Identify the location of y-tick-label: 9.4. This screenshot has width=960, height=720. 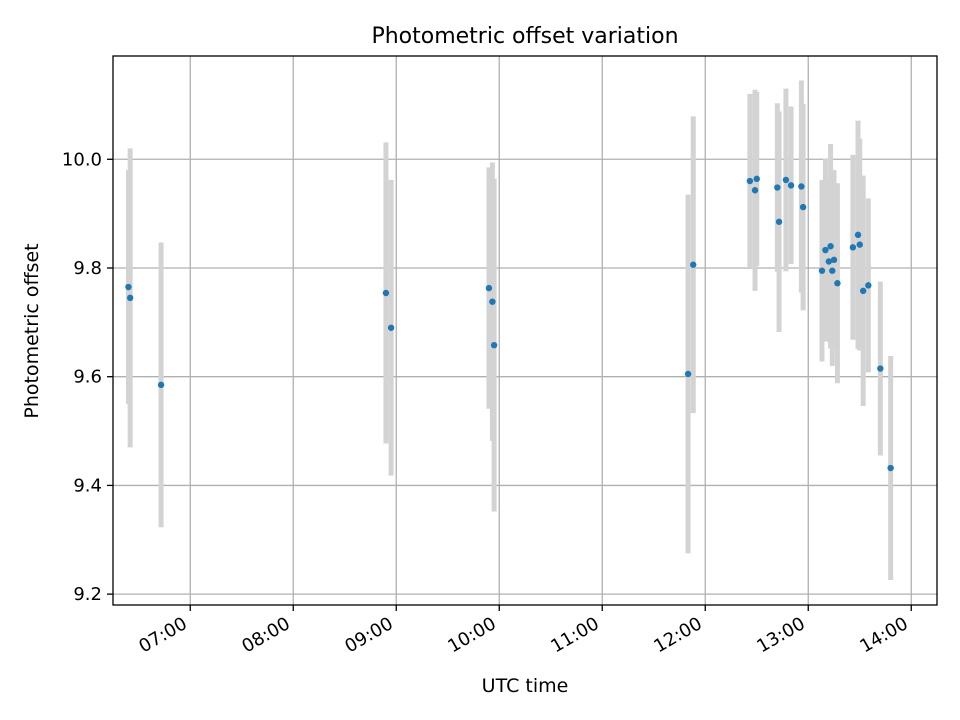
(87, 485).